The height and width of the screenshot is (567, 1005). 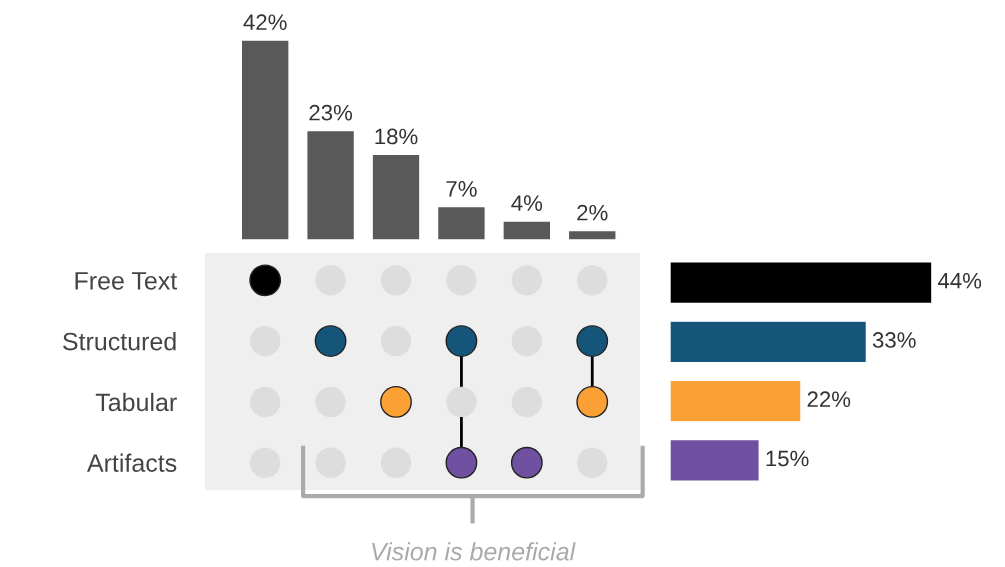 What do you see at coordinates (894, 340) in the screenshot?
I see `data-label: 33%` at bounding box center [894, 340].